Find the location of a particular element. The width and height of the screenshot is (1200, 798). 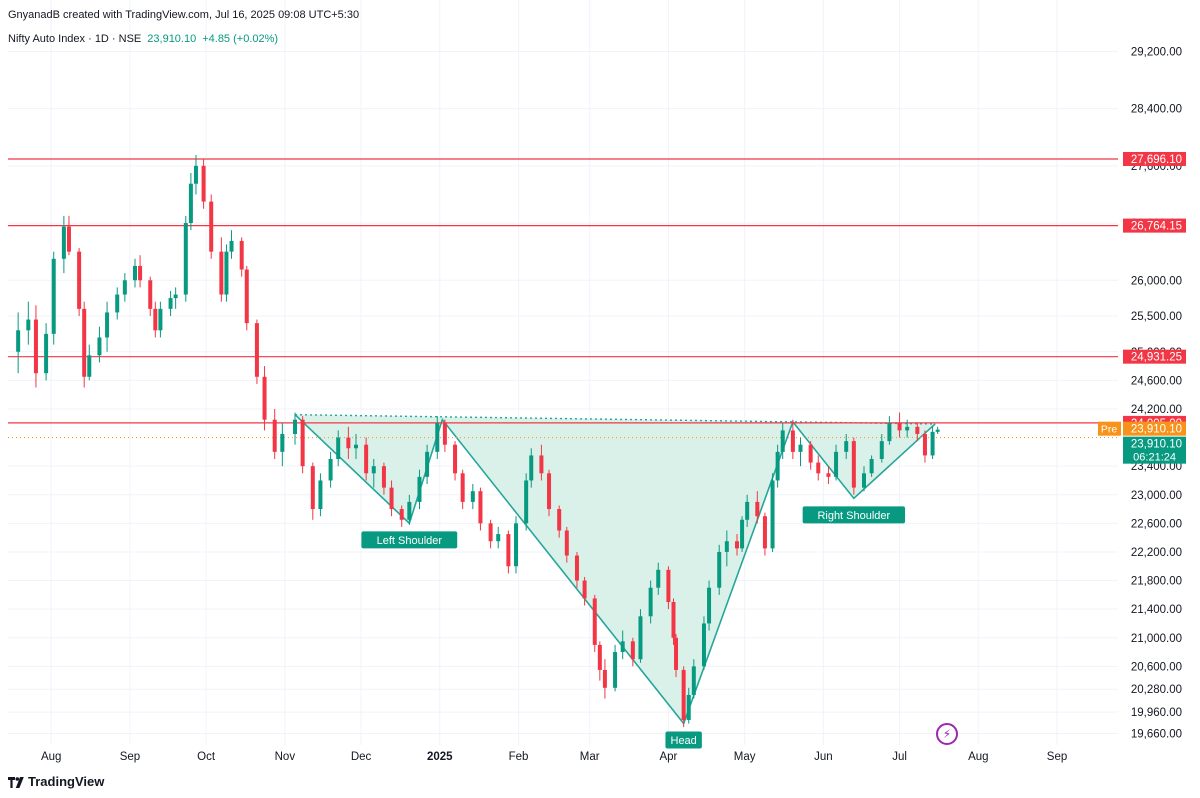

pattern-label: Head is located at coordinates (684, 741).